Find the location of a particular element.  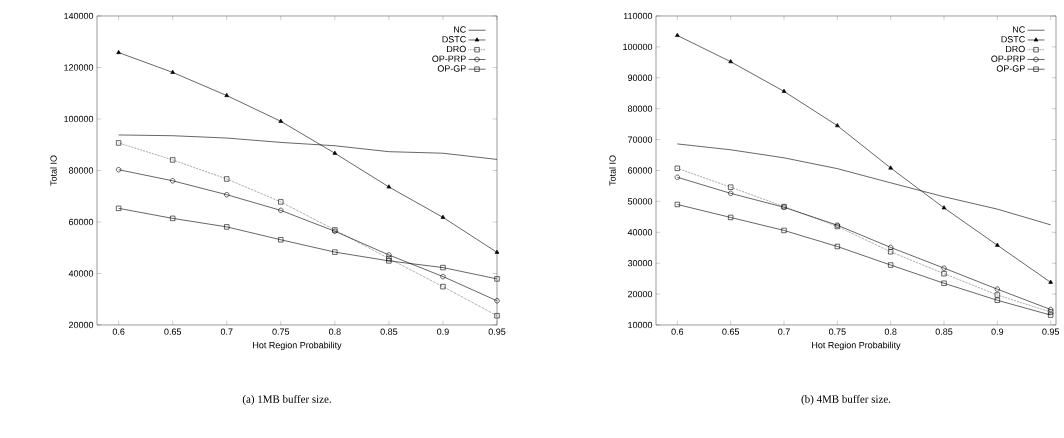

y-tick-label: 90000 is located at coordinates (640, 77).